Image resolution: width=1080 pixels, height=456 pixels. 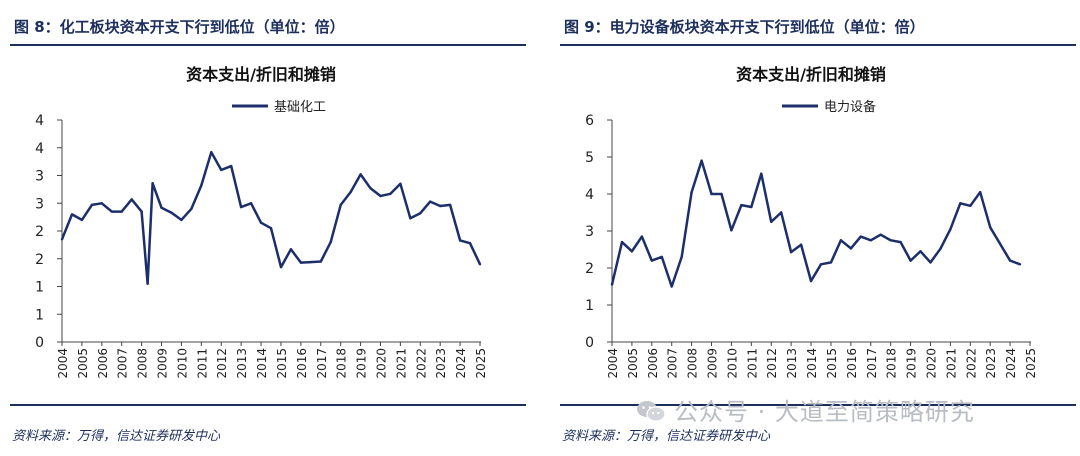 I want to click on figure-title: 图 9：电力设备板块资本开支下行到低位（单位：倍）, so click(x=744, y=27).